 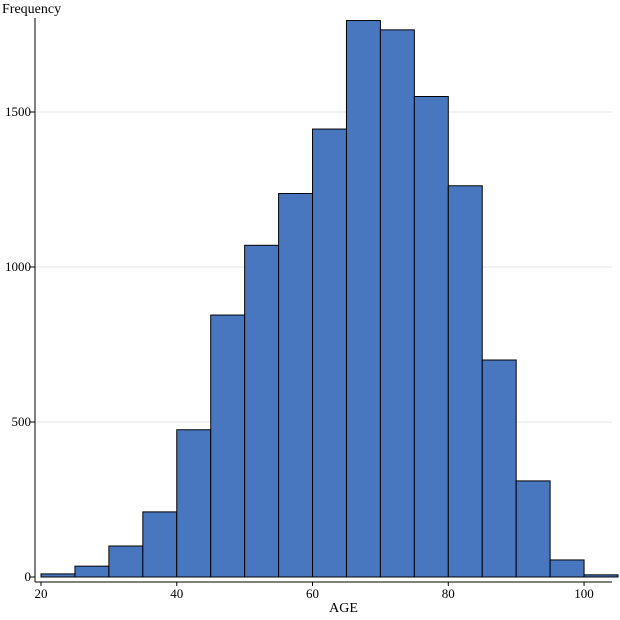 I want to click on x-tick-label-60: 60, so click(x=312, y=593).